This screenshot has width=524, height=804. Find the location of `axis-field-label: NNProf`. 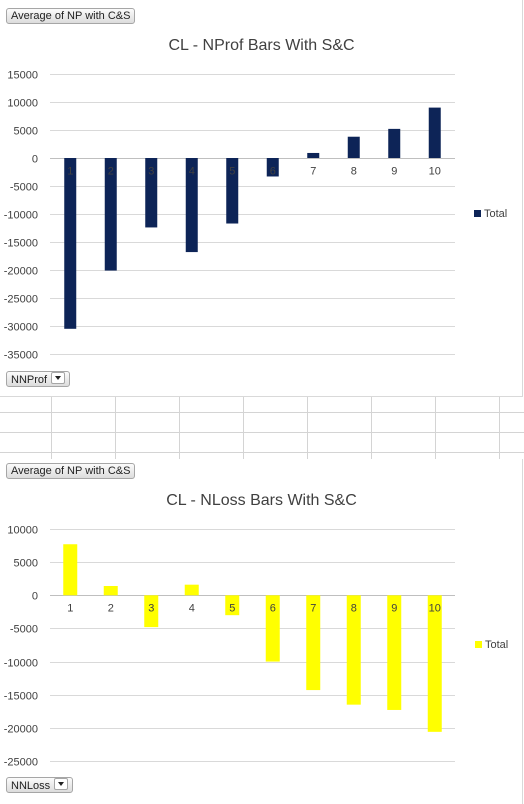

axis-field-label: NNProf is located at coordinates (29, 380).